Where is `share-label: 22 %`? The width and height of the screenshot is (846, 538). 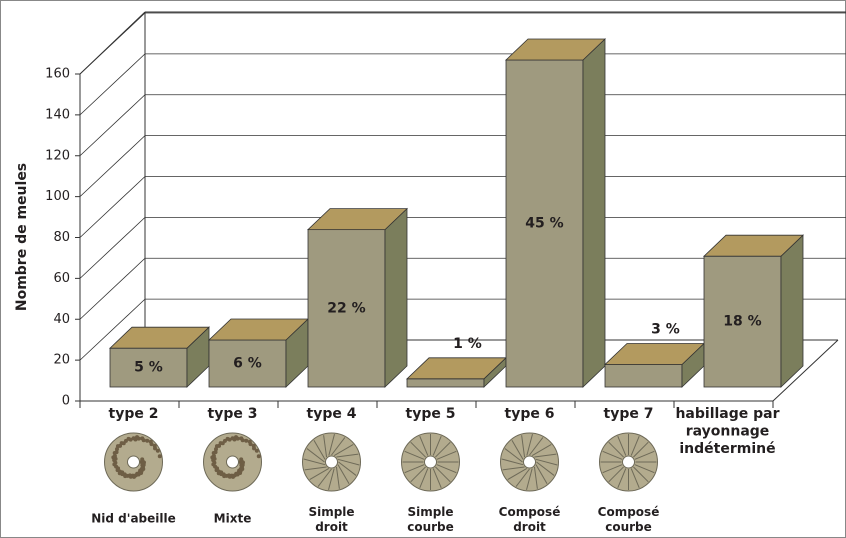
share-label: 22 % is located at coordinates (346, 308).